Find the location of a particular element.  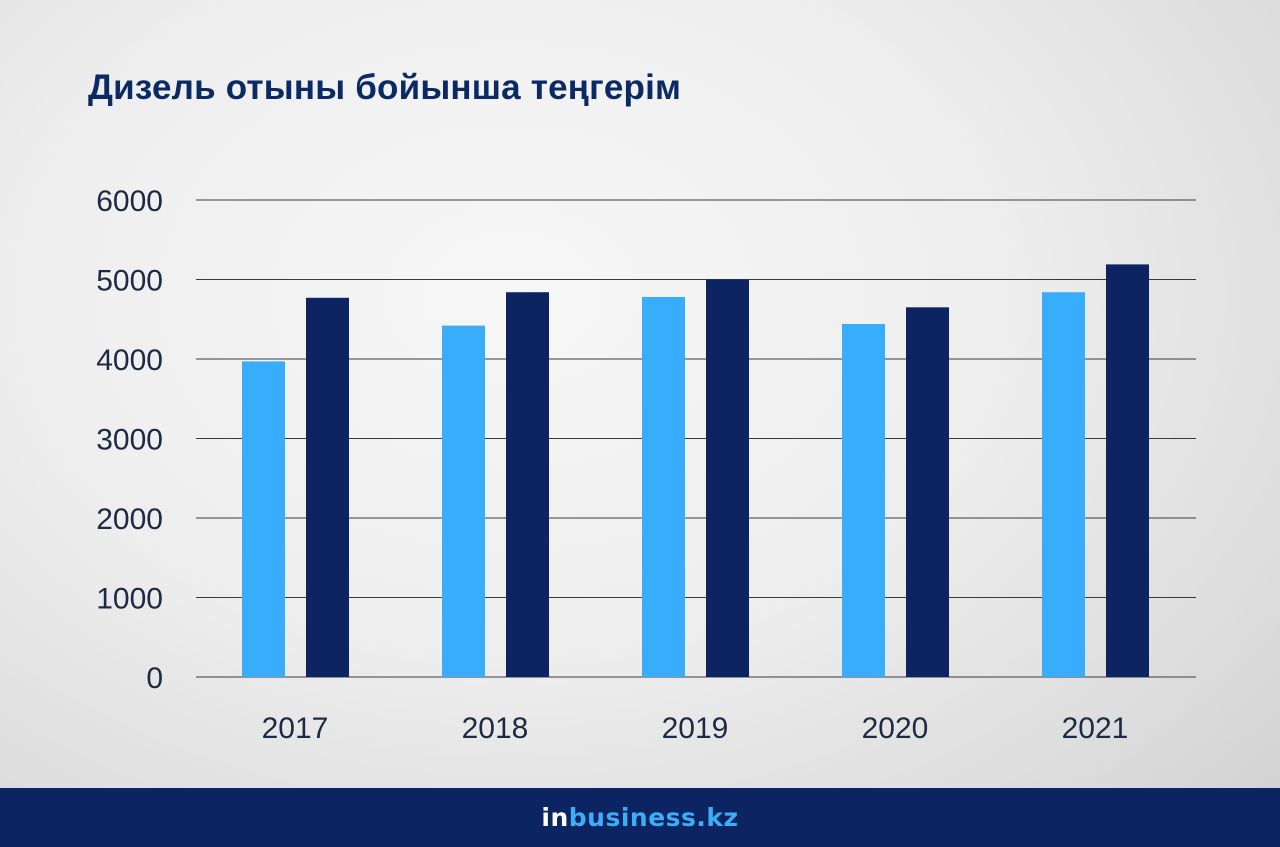

brand-logo-name: business.kz is located at coordinates (653, 817).